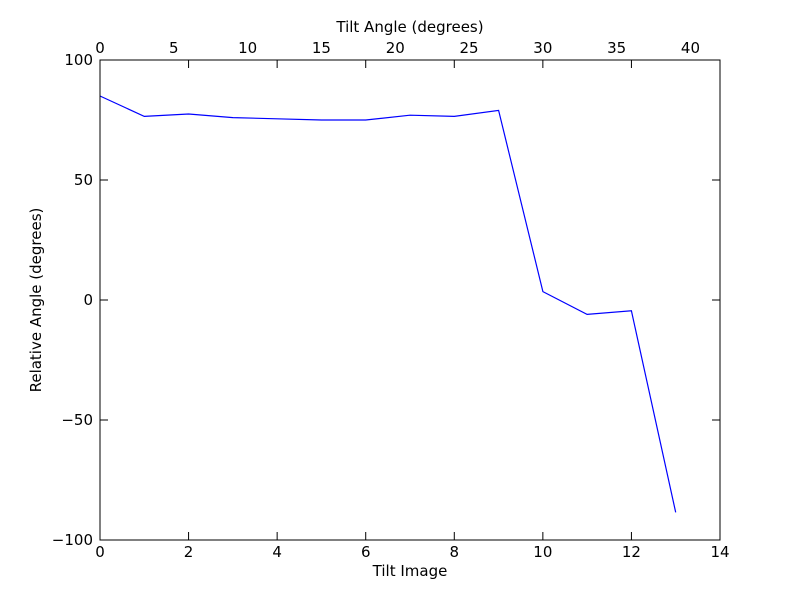  I want to click on x2-axis-title: Tilt Angle (degrees), so click(409, 27).